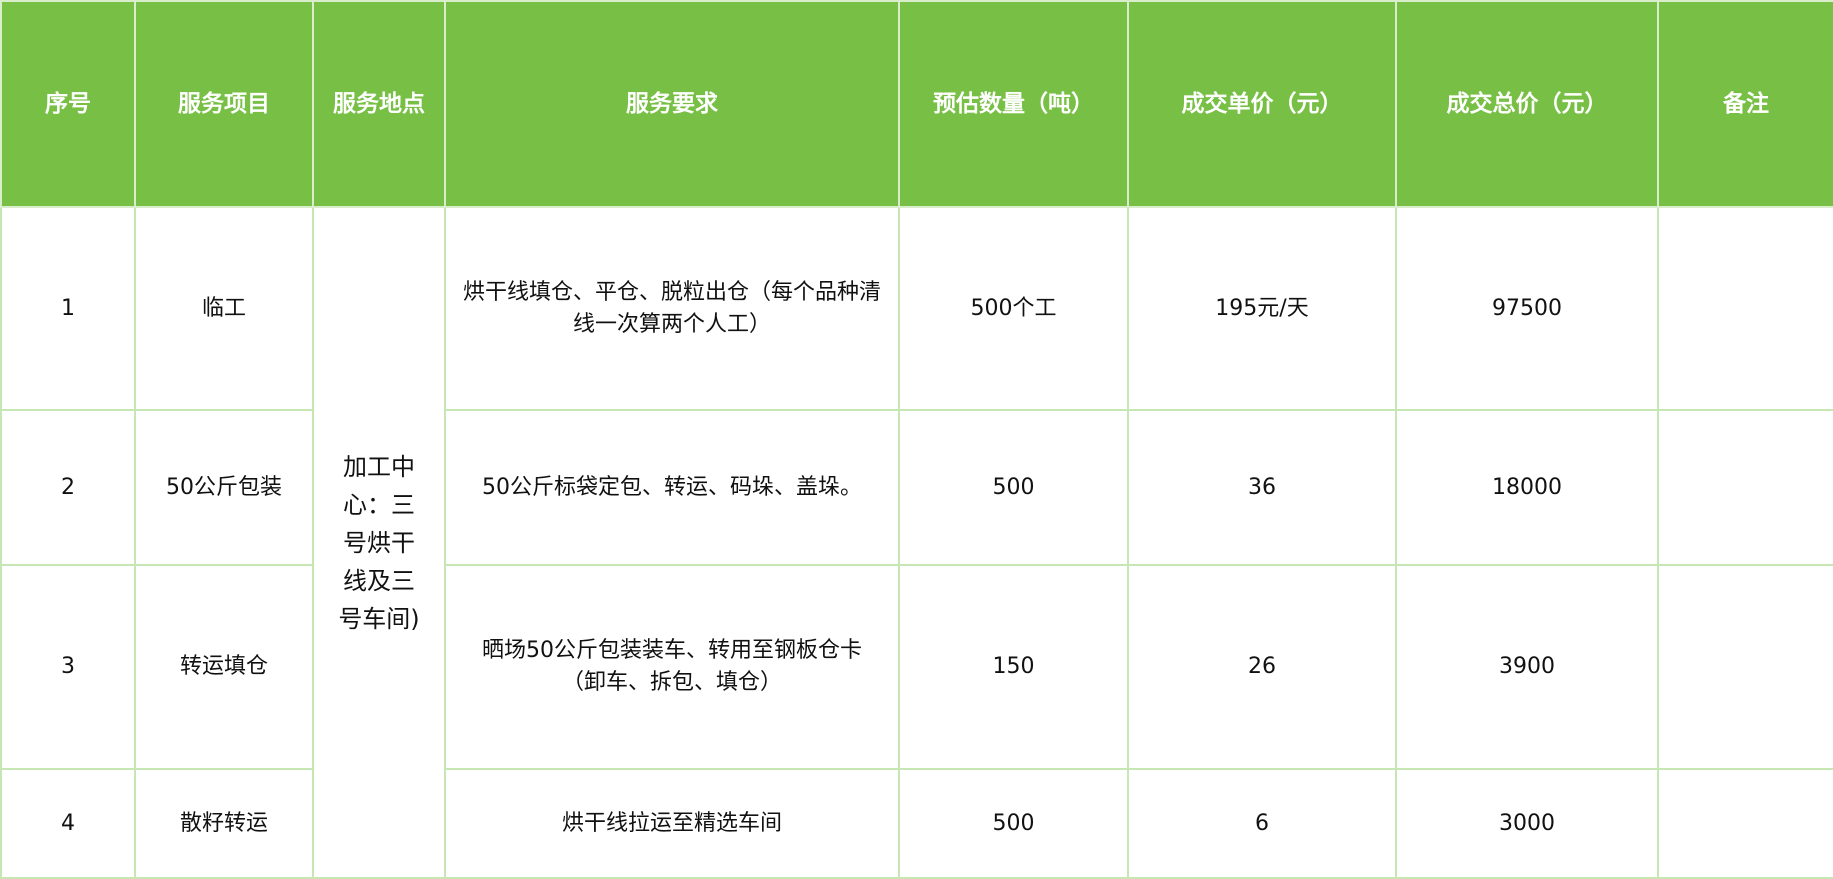  I want to click on table-row: 4 散籽转运 烘干线拉运至精选车间 500 6 3000, so click(916, 823).